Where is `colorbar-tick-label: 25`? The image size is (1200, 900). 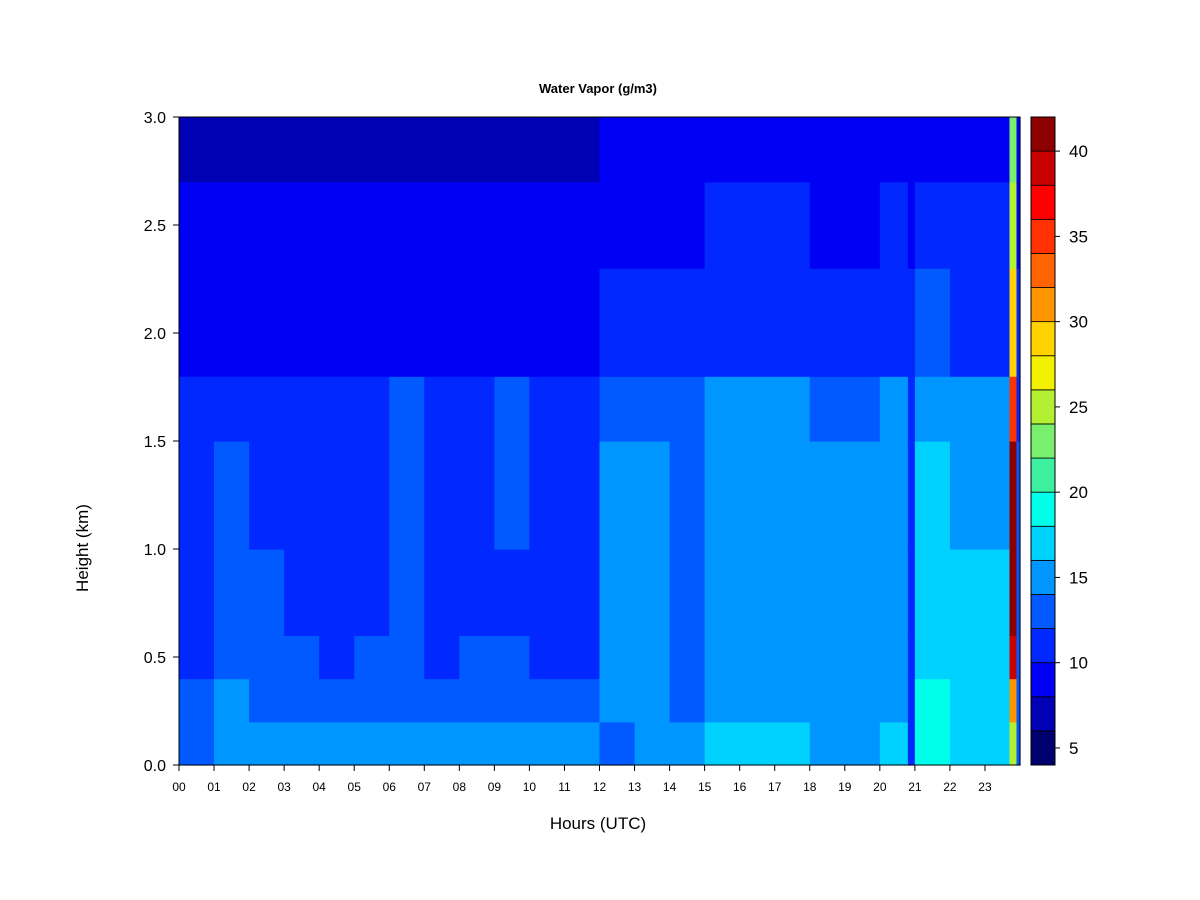 colorbar-tick-label: 25 is located at coordinates (1078, 407).